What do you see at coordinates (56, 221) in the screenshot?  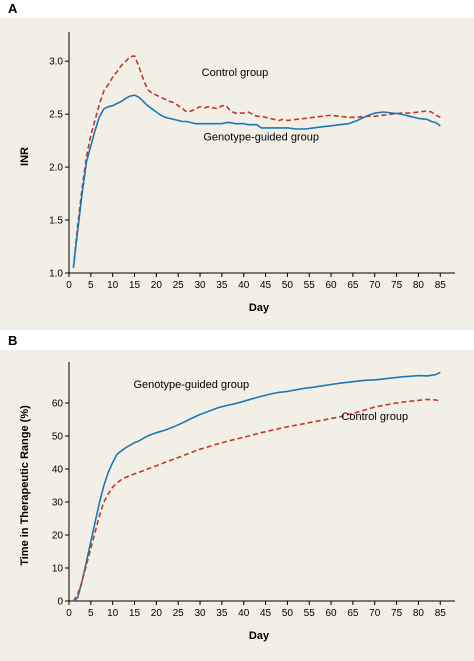 I see `y-tick-label: 1.5` at bounding box center [56, 221].